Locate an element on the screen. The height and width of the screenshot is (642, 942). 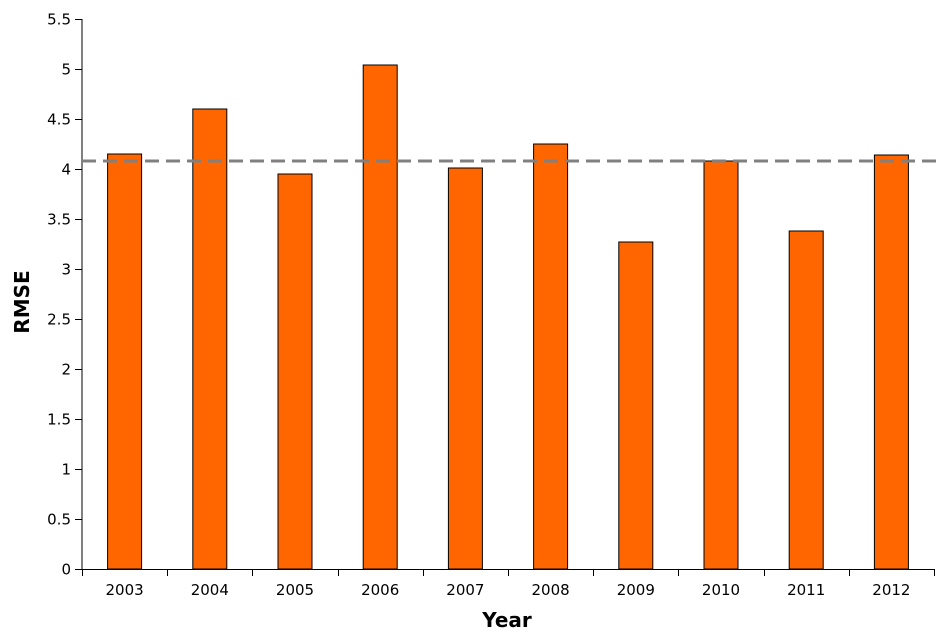
bar-2009 is located at coordinates (636, 405).